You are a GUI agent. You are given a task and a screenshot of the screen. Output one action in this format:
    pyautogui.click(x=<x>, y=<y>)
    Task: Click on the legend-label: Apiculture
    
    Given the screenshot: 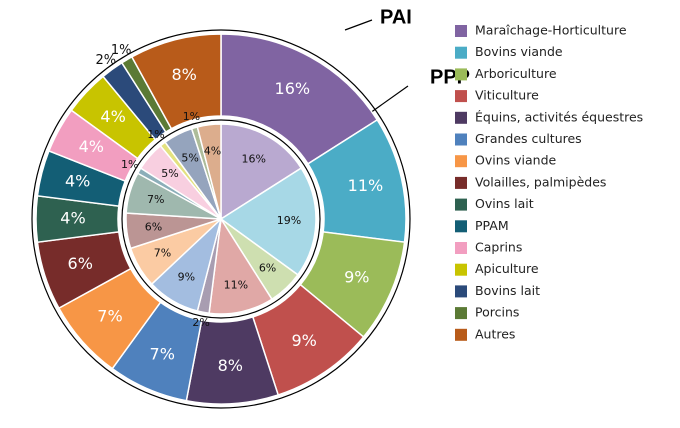 What is the action you would take?
    pyautogui.click(x=507, y=268)
    